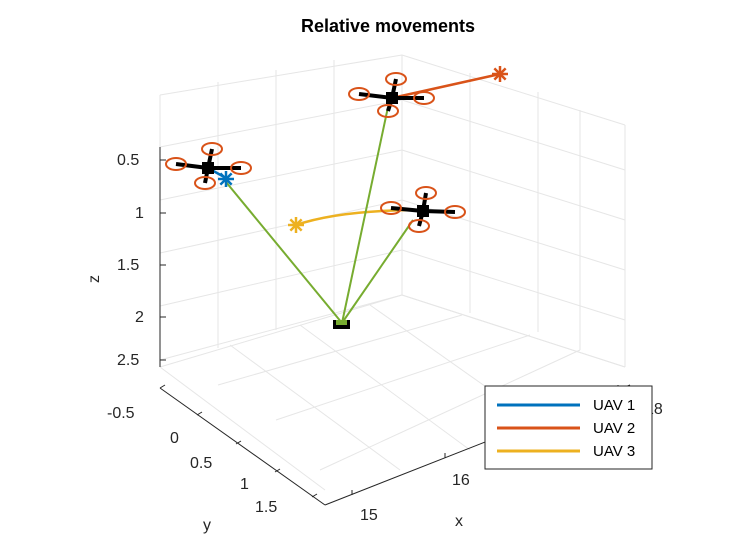  What do you see at coordinates (207, 525) in the screenshot?
I see `y-axis-label: y` at bounding box center [207, 525].